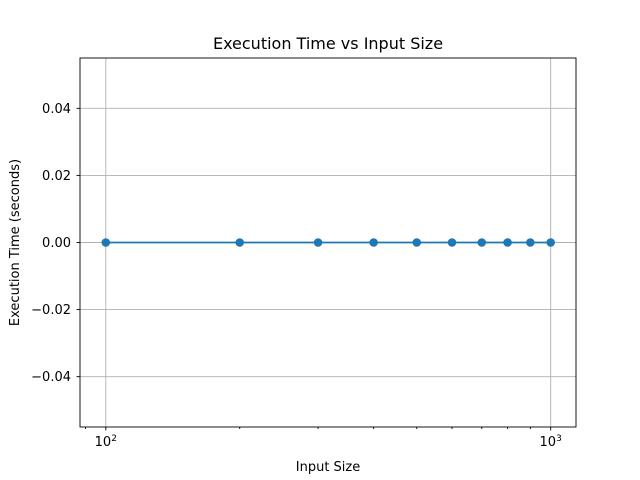 The image size is (640, 480). Describe the element at coordinates (15, 242) in the screenshot. I see `y-axis-label: Execution Time (seconds)` at that location.